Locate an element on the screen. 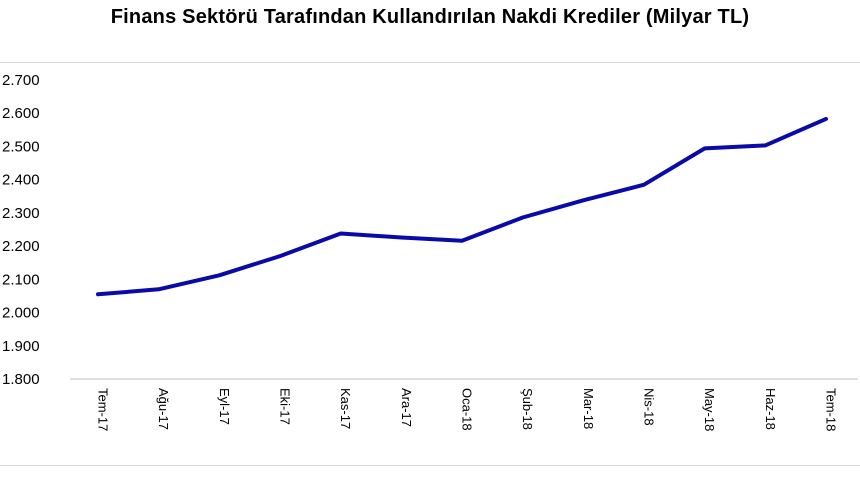 The width and height of the screenshot is (860, 480). y-tick-label: 2.500 is located at coordinates (21, 146).